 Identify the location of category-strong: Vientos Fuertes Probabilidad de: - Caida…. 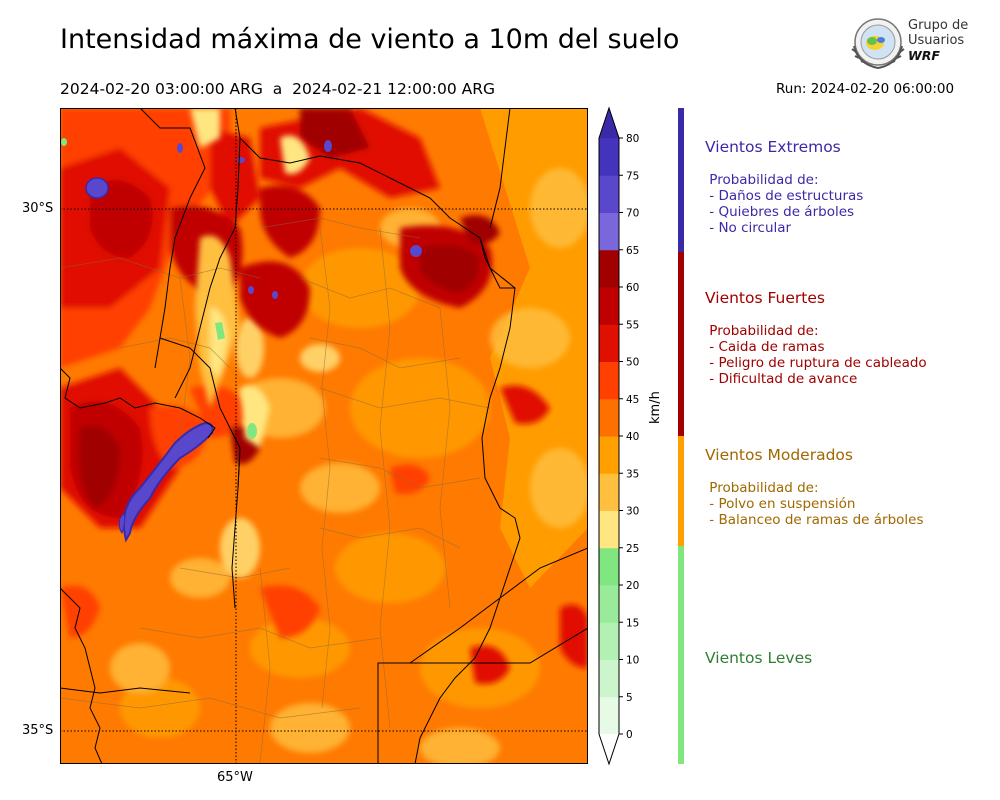
(816, 338).